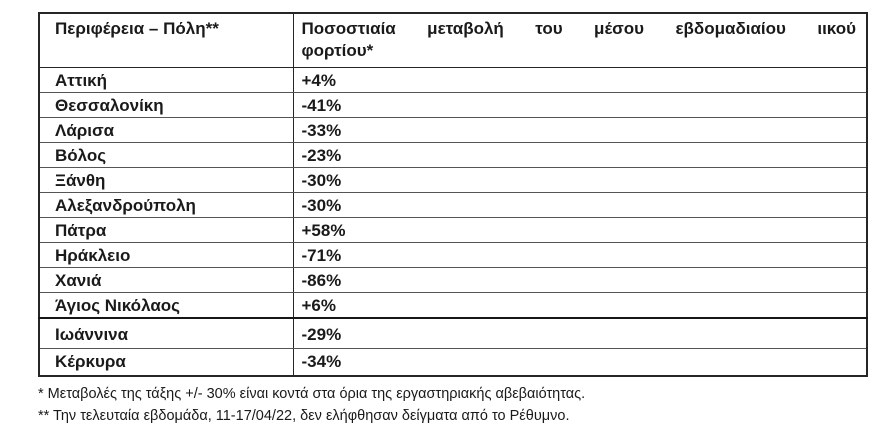 The image size is (880, 428). Describe the element at coordinates (580, 280) in the screenshot. I see `percent-change-cell: -86%` at that location.